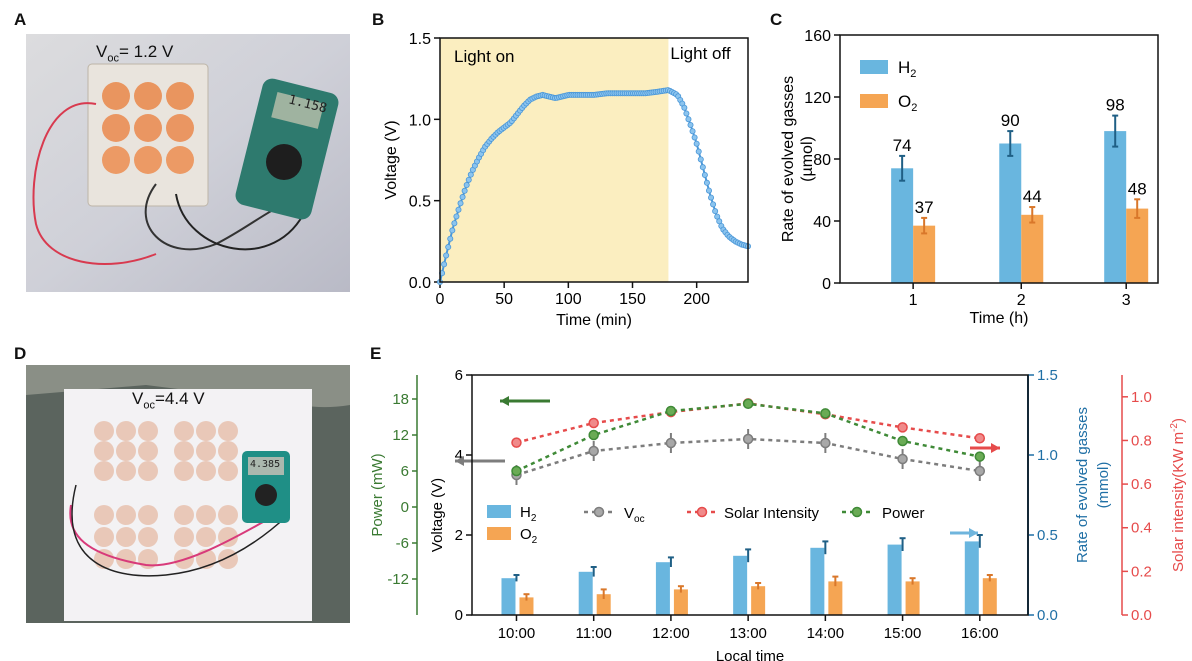  Describe the element at coordinates (1141, 397) in the screenshot. I see `solar-tick-label: 1.0` at that location.